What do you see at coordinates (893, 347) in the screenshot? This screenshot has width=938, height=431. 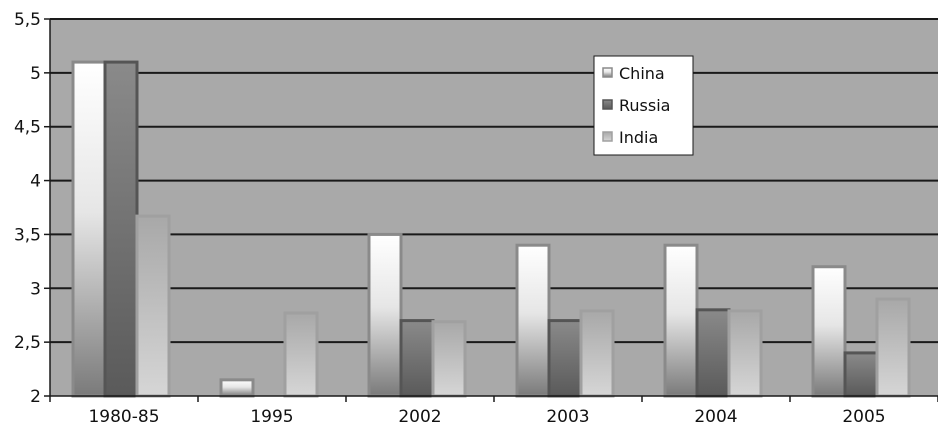 I see `bar-india-2005` at bounding box center [893, 347].